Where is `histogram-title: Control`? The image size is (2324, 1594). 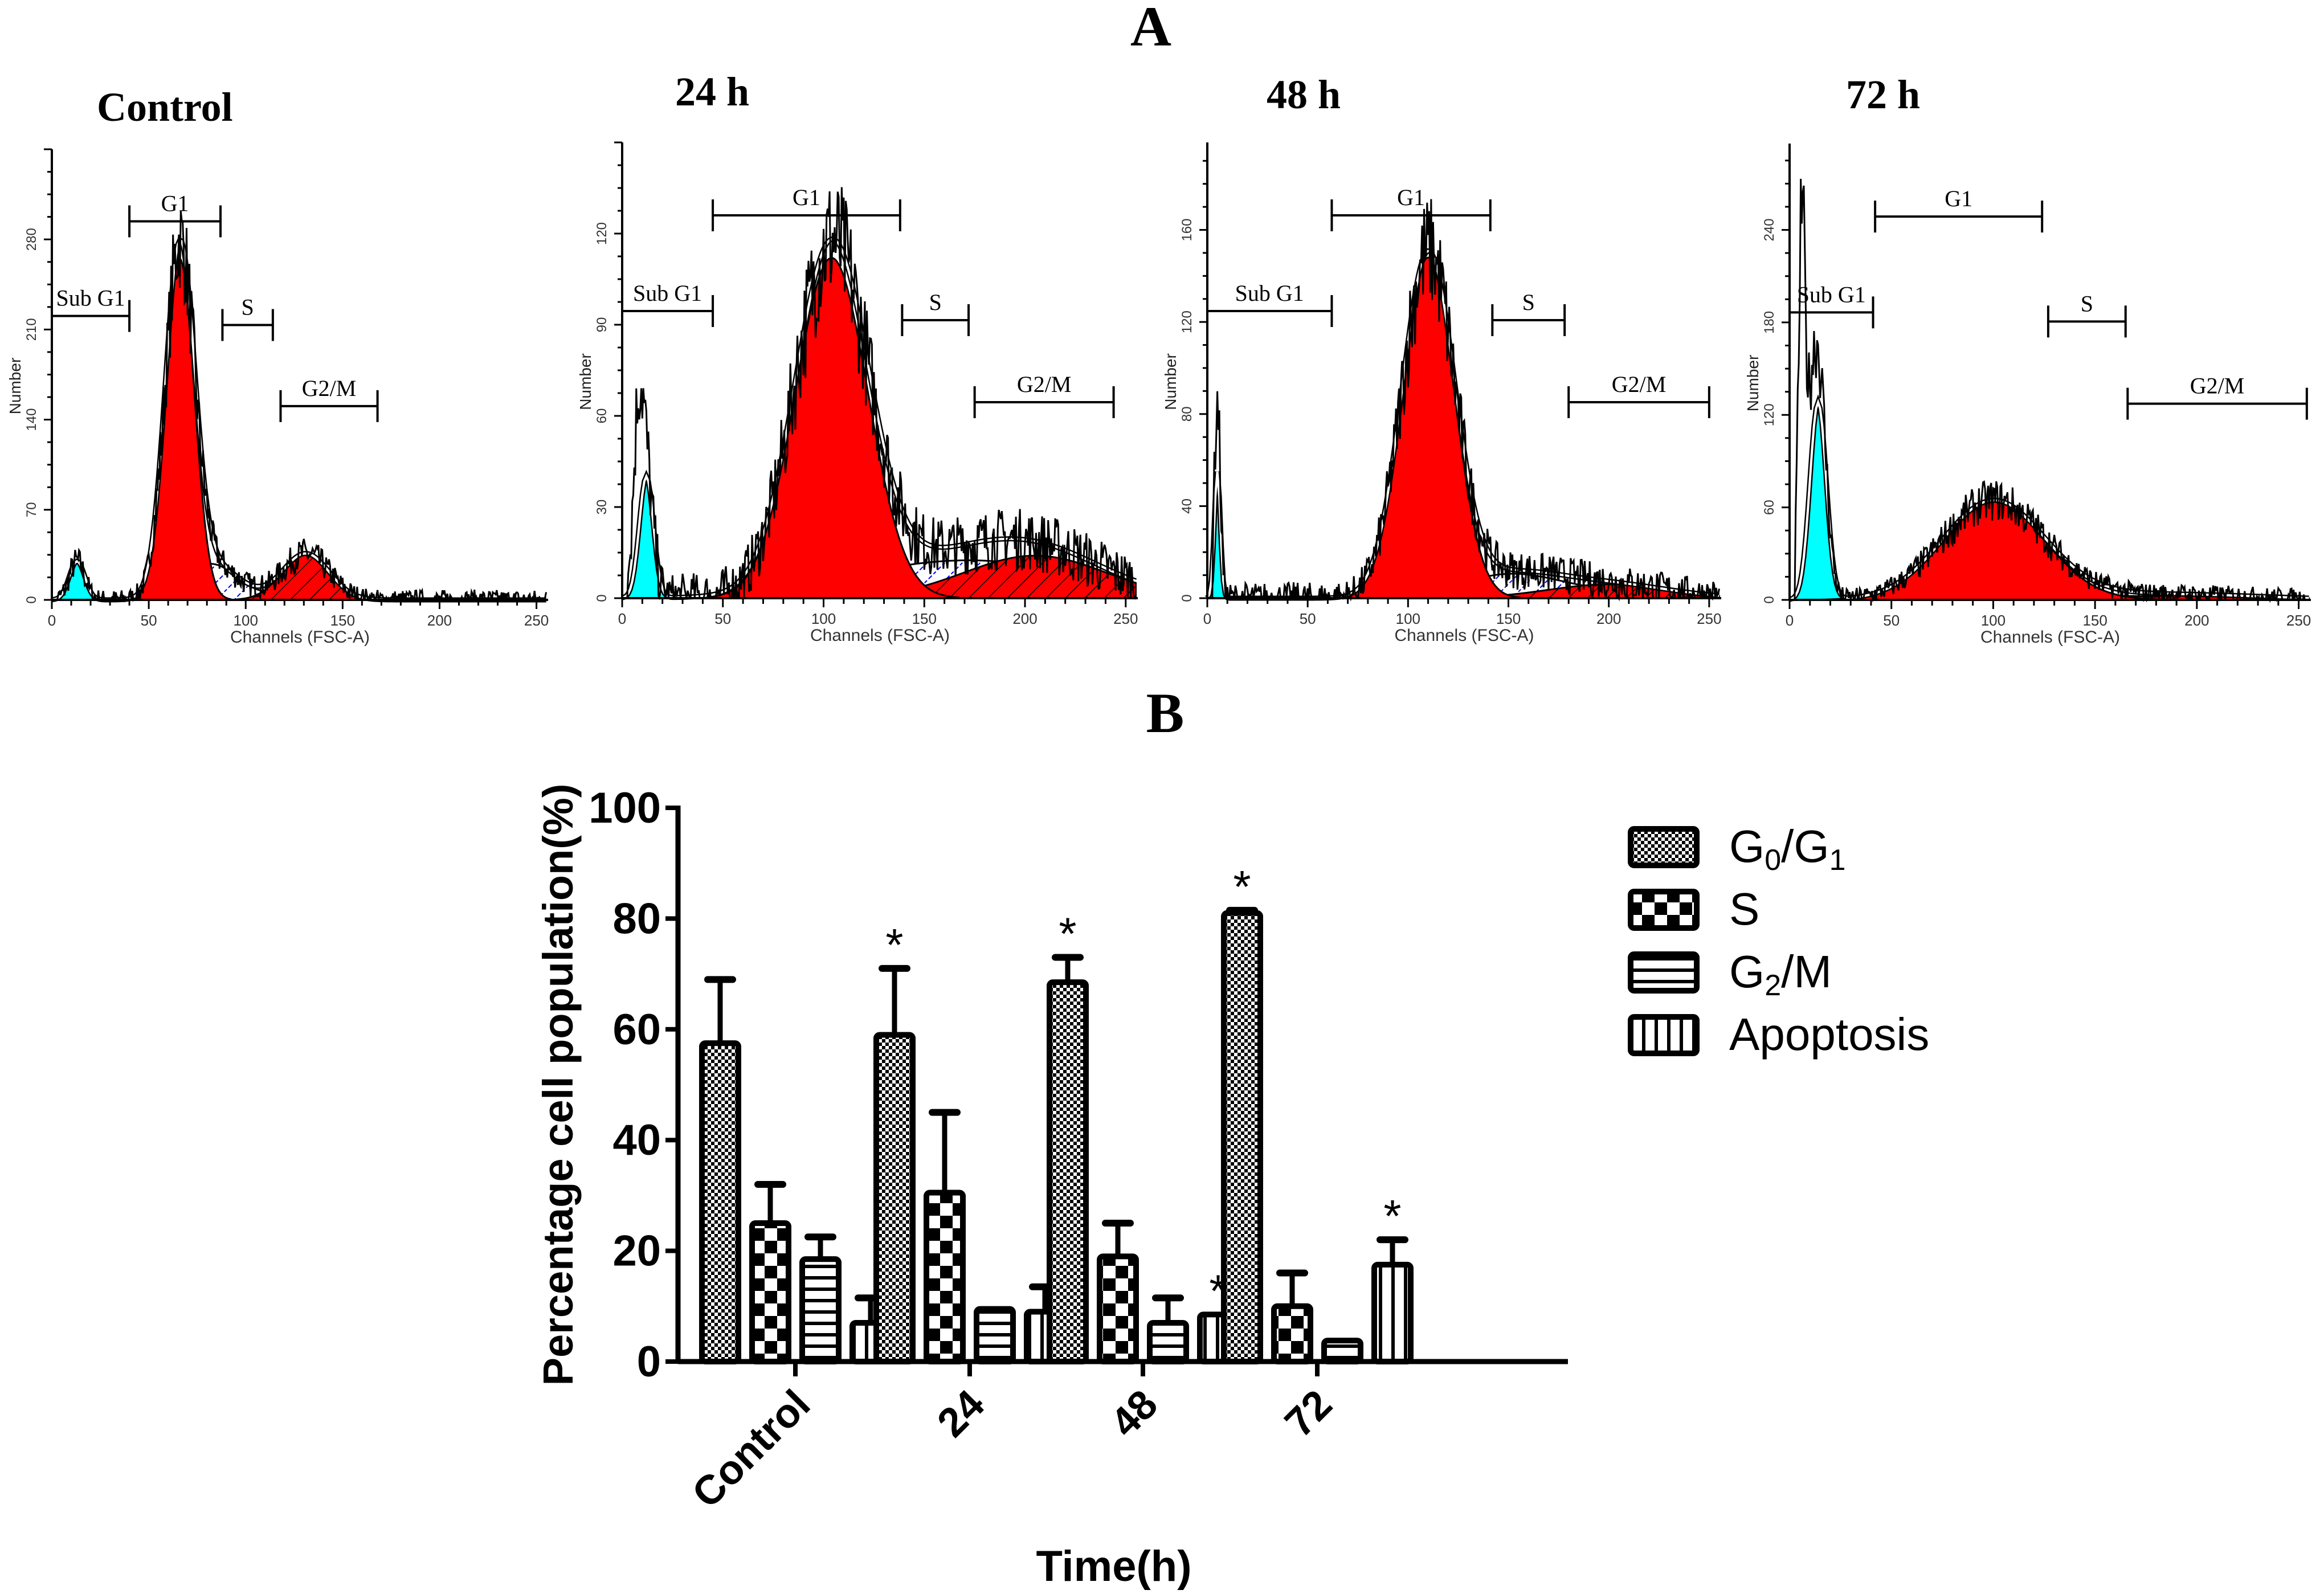
histogram-title: Control is located at coordinates (165, 107).